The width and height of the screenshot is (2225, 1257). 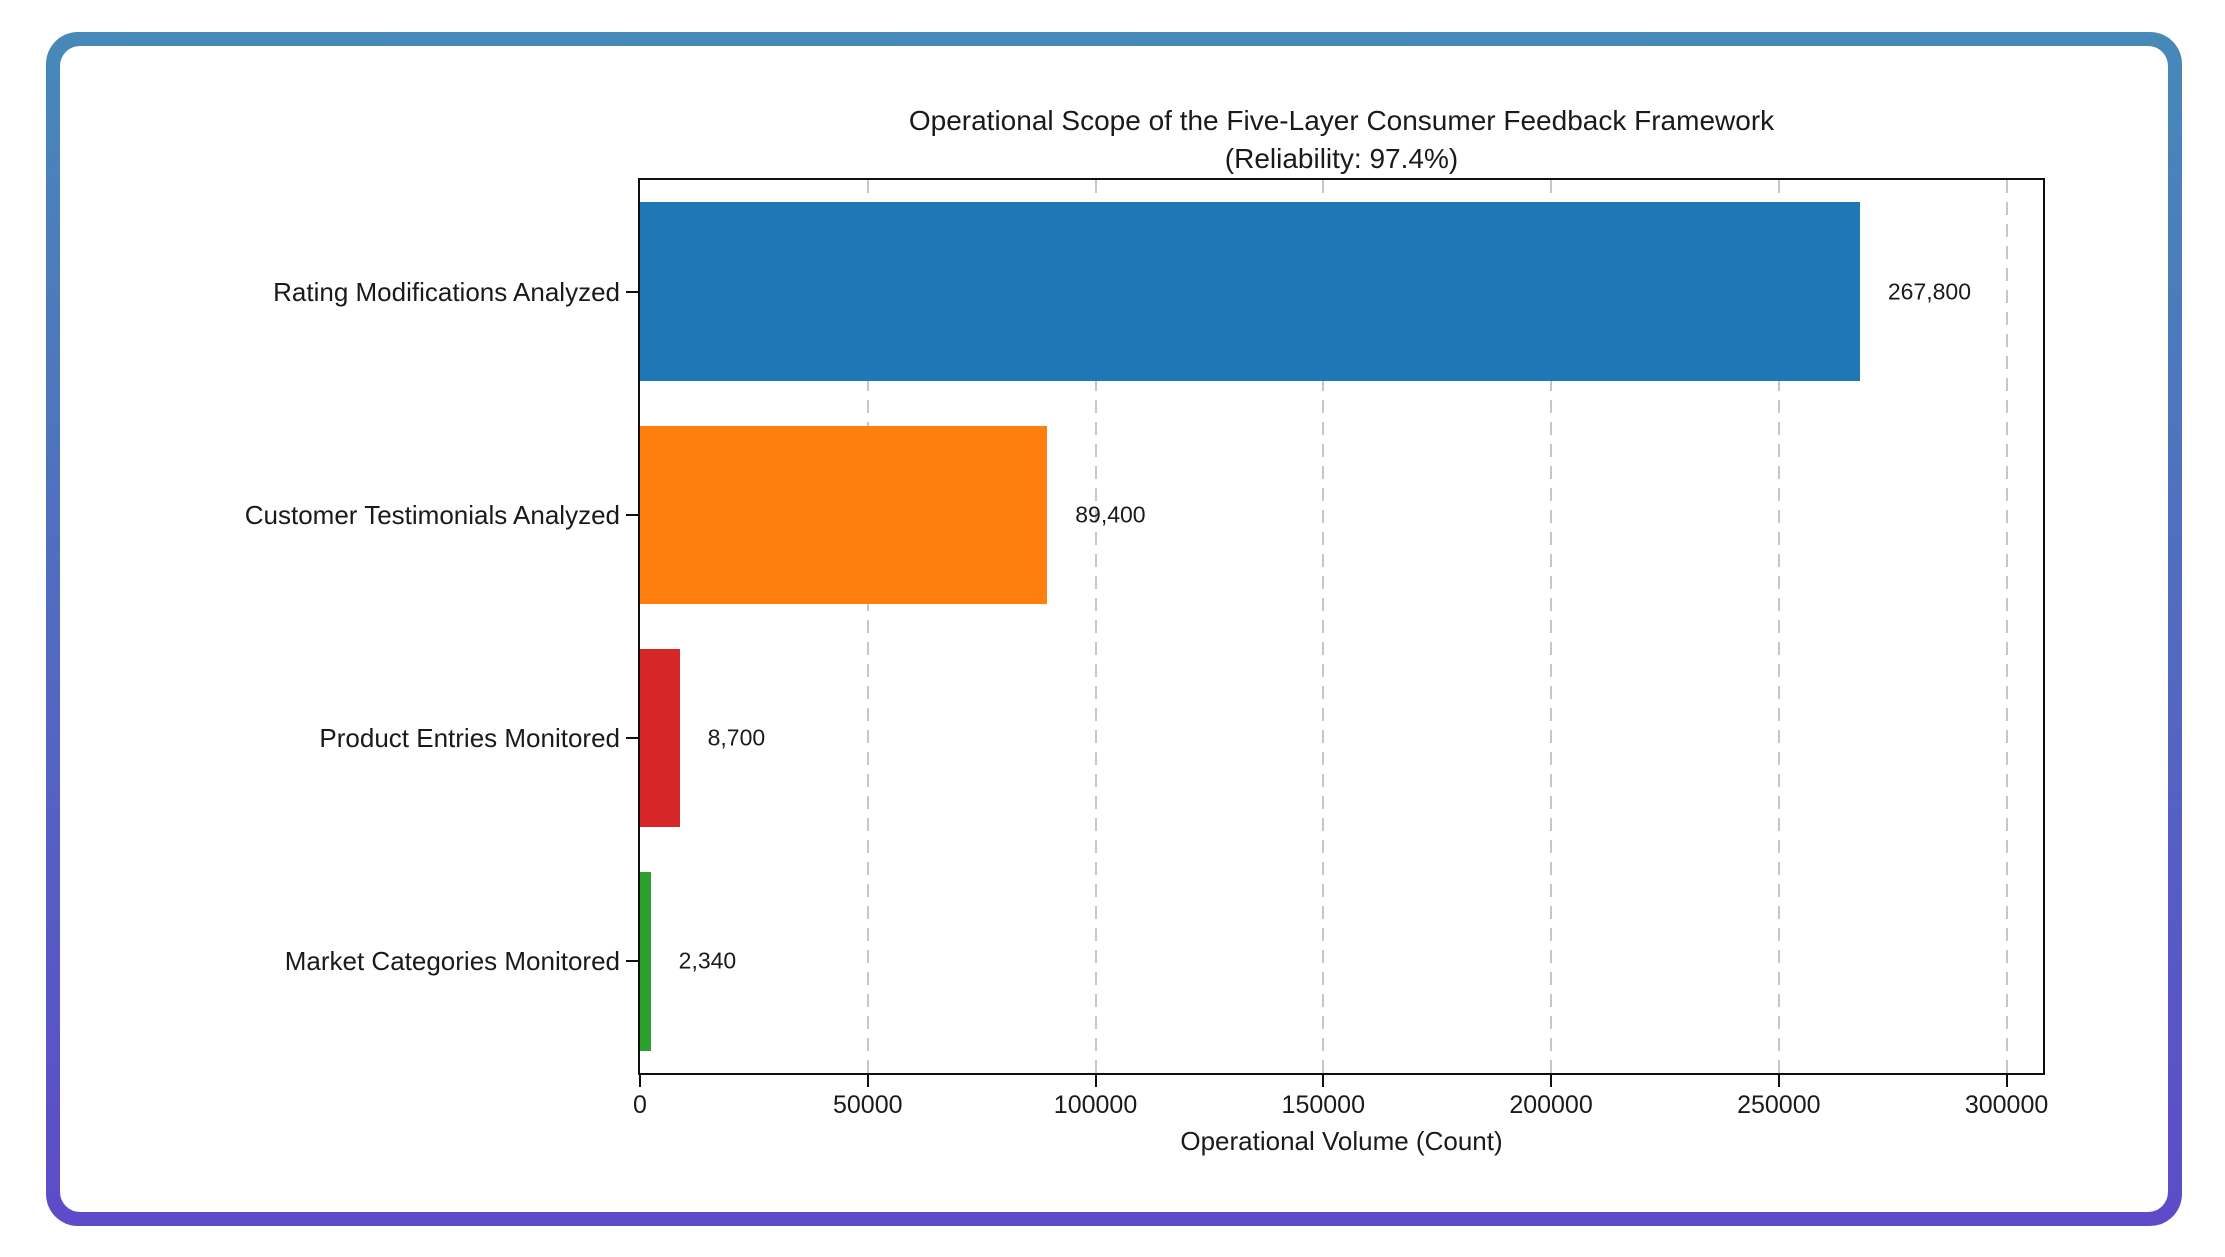 What do you see at coordinates (1323, 1105) in the screenshot?
I see `x-tick-label-150000: 150000` at bounding box center [1323, 1105].